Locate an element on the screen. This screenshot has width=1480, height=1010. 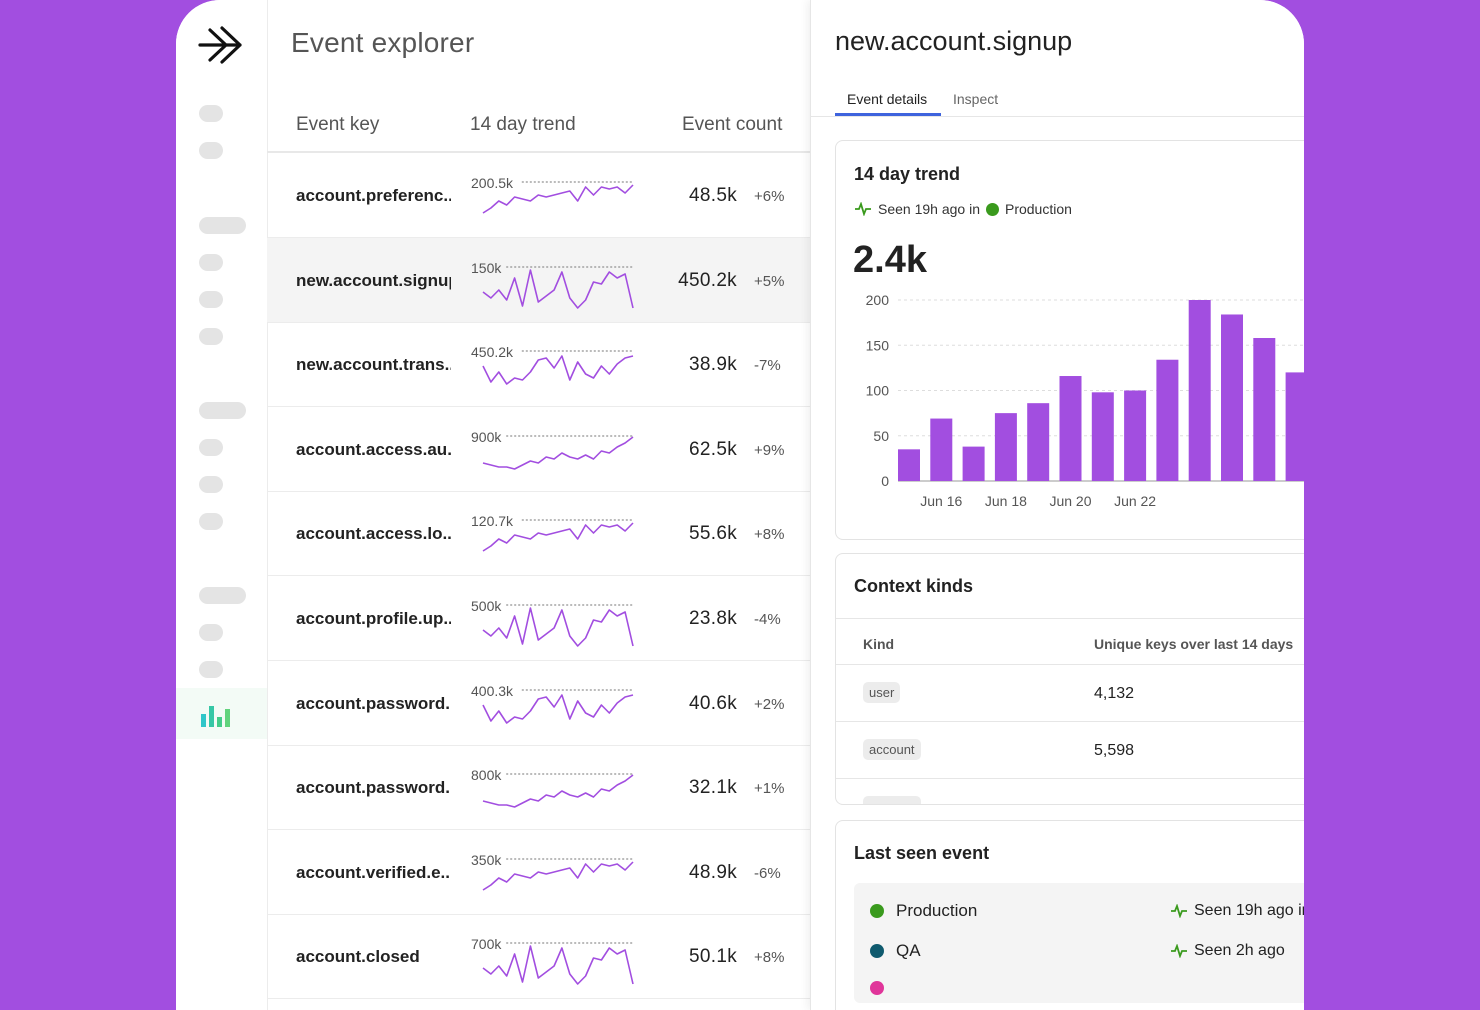
sparkline-max-label: 800k is located at coordinates (486, 775).